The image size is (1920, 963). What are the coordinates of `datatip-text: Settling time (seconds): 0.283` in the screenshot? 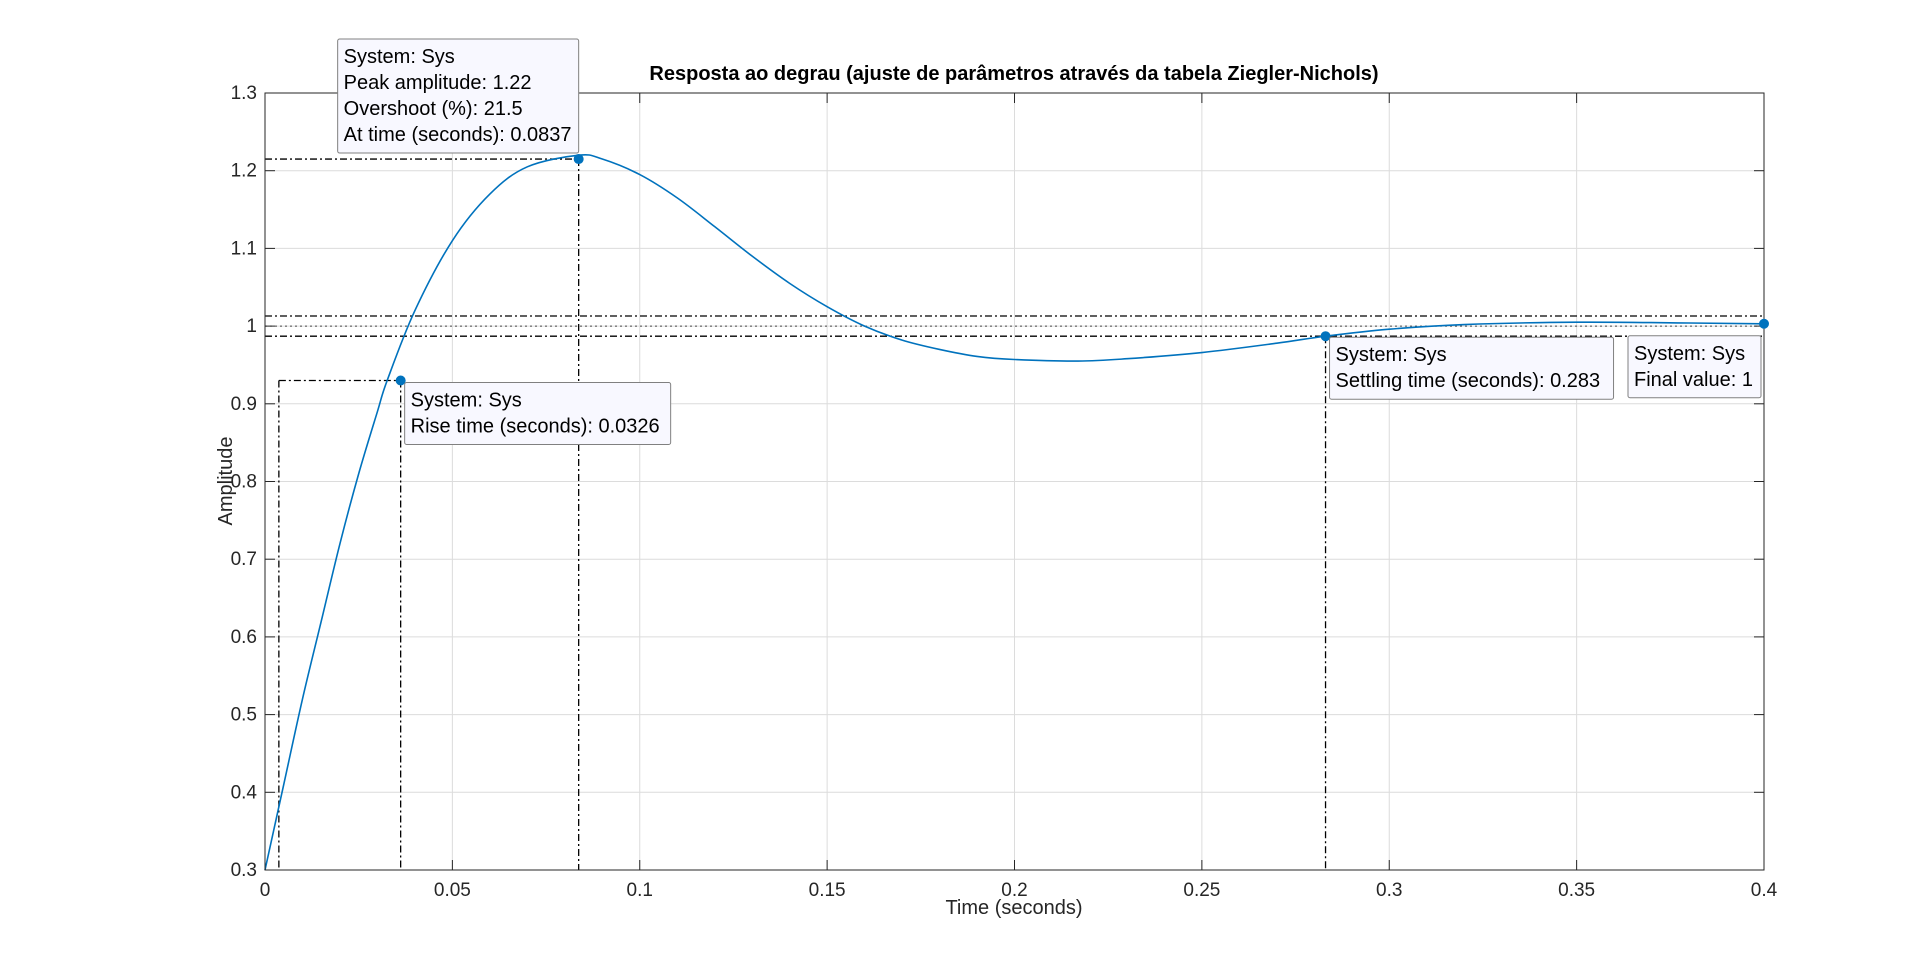 It's located at (1468, 381).